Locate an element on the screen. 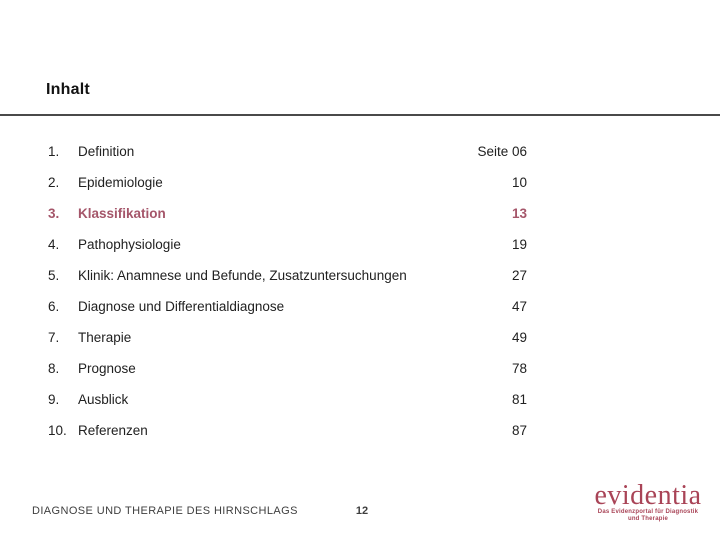 This screenshot has width=720, height=540. toc-item-number: 5. is located at coordinates (54, 275).